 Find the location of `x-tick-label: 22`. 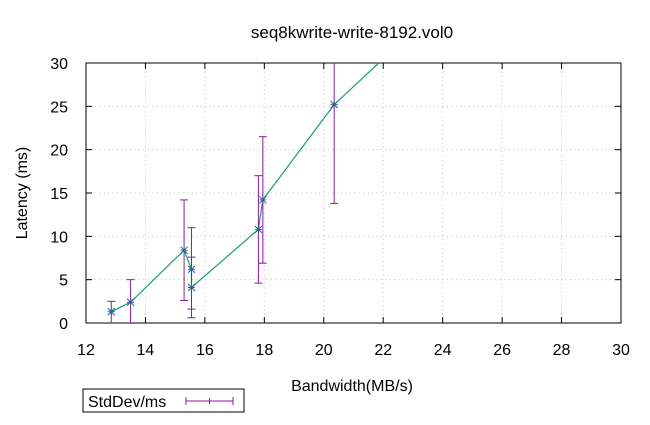

x-tick-label: 22 is located at coordinates (383, 350).